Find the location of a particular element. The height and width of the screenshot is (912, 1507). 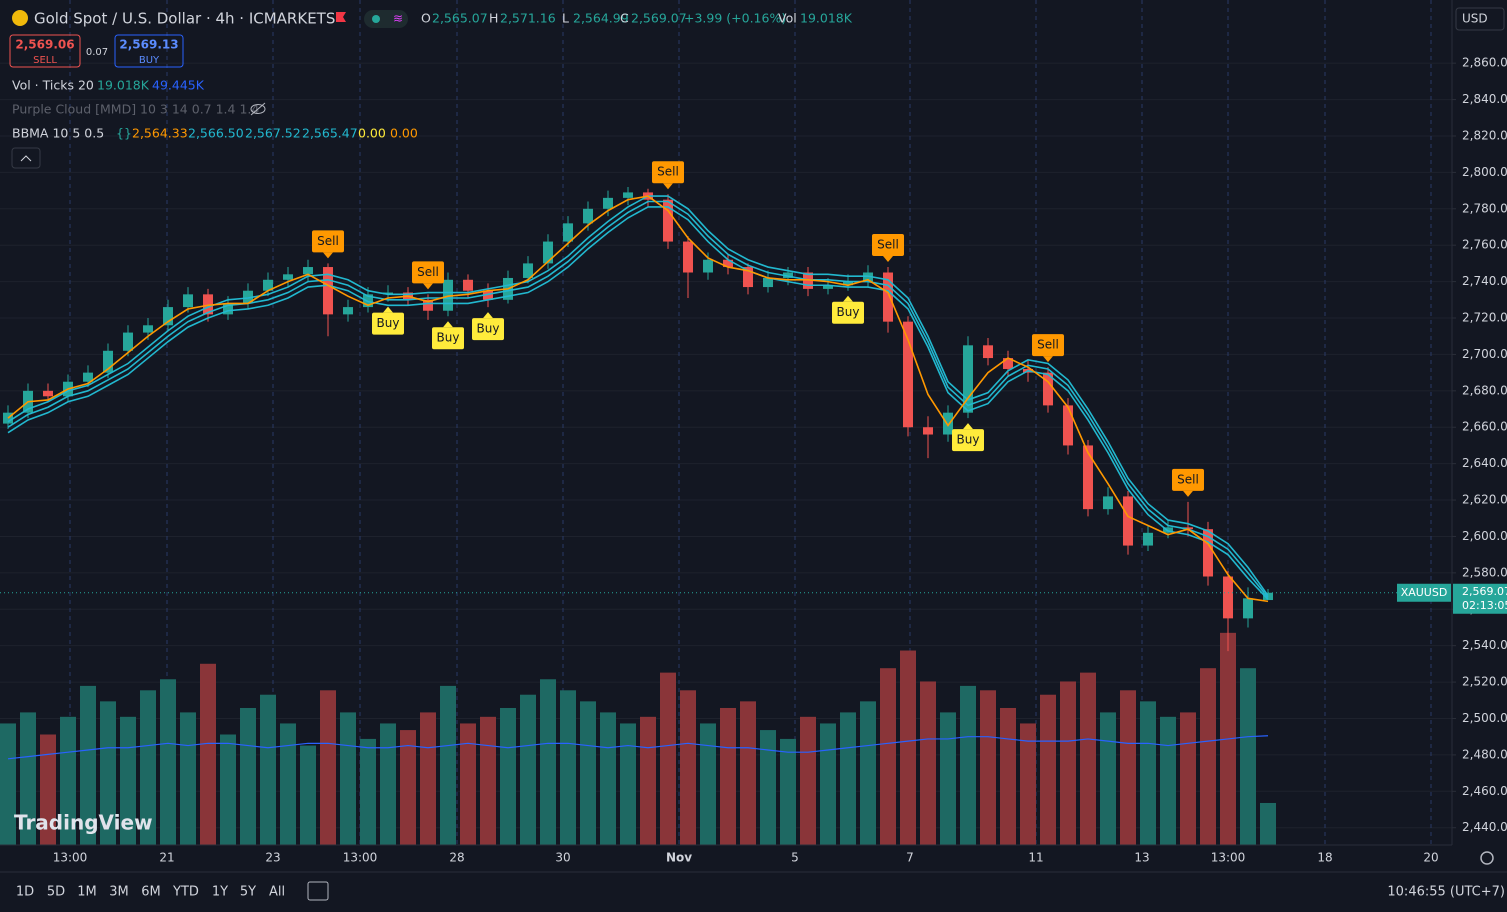

range-button: 1Y is located at coordinates (220, 892).